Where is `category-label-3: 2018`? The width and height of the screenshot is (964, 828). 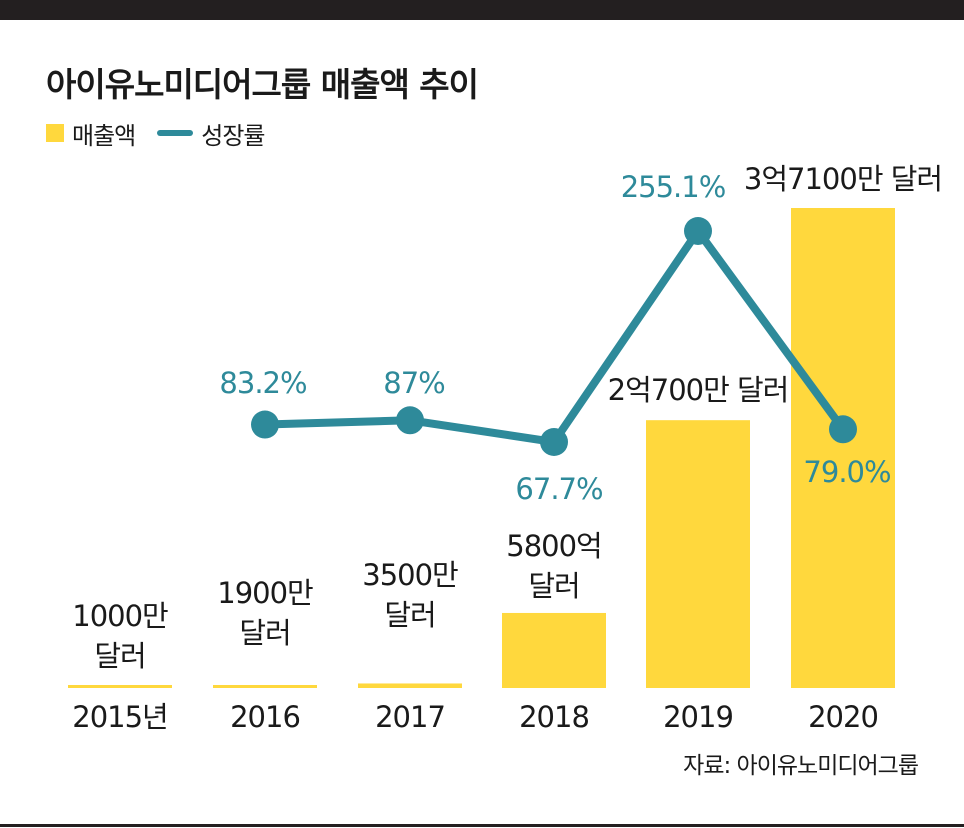
category-label-3: 2018 is located at coordinates (554, 717).